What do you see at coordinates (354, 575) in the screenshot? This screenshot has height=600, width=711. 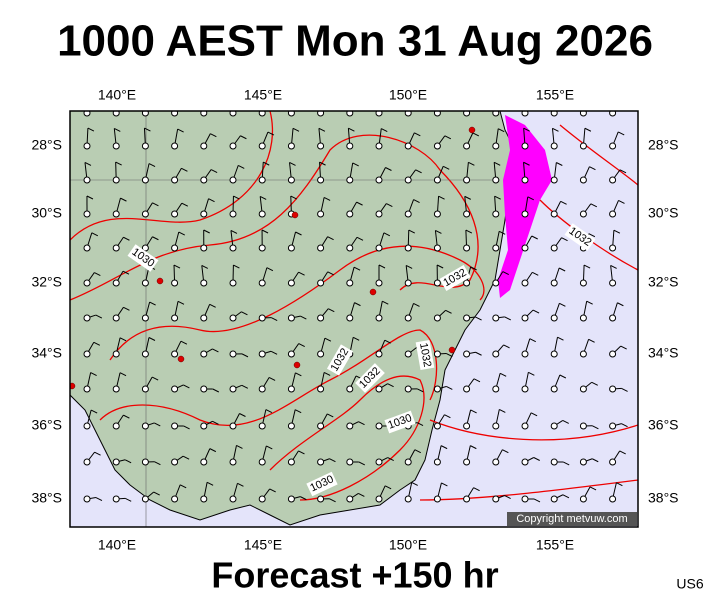 I see `forecast-label: Forecast +150 hr` at bounding box center [354, 575].